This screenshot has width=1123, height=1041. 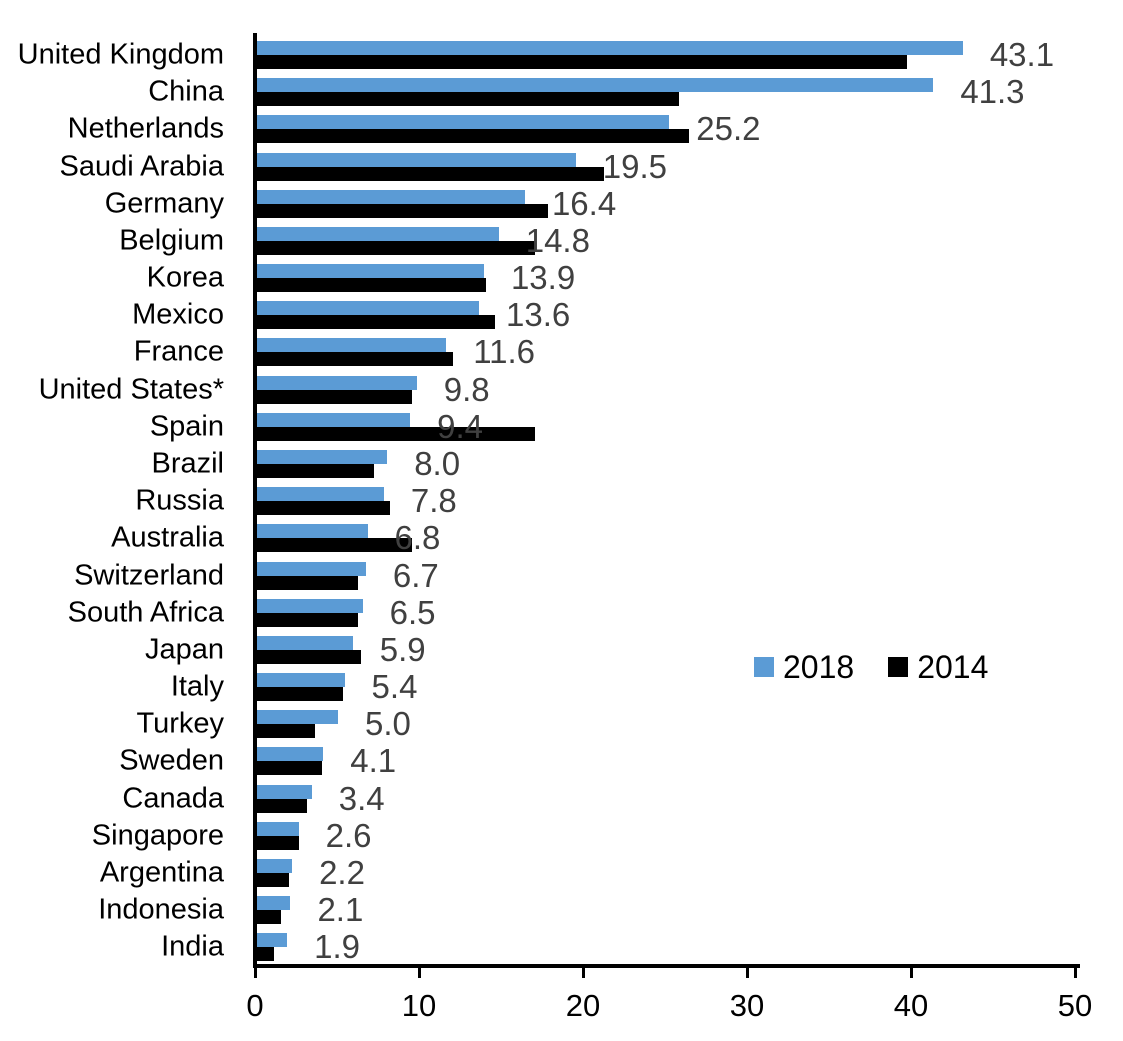 I want to click on value-label-italy: 5.4, so click(x=394, y=687).